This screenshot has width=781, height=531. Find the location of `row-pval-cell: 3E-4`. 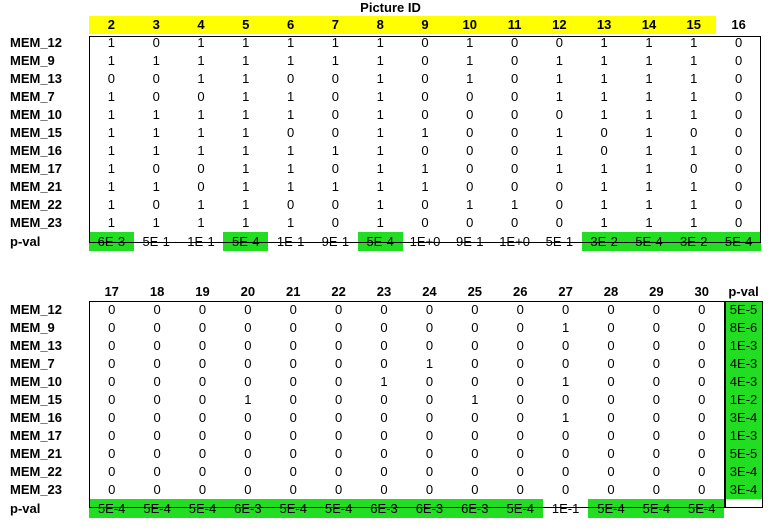

row-pval-cell: 3E-4 is located at coordinates (743, 418).